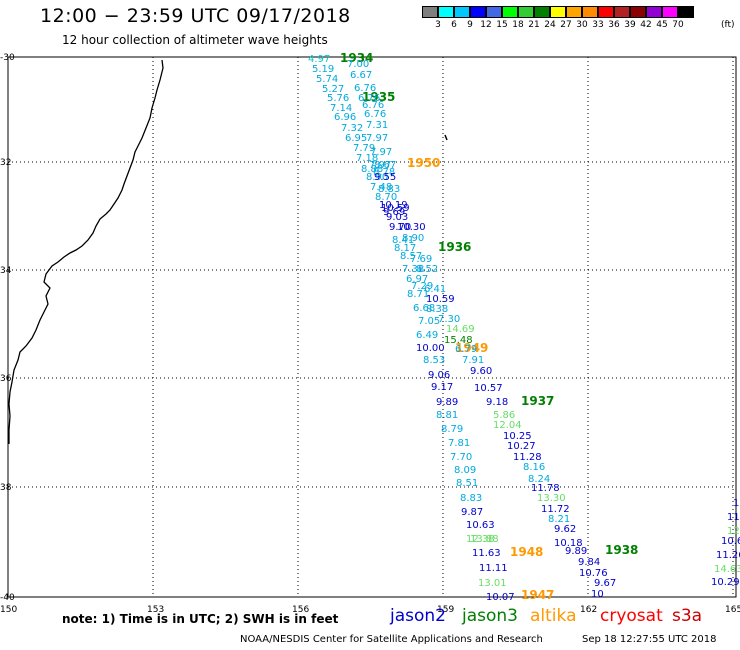 The image size is (740, 650). What do you see at coordinates (358, 64) in the screenshot?
I see `wave-height-value: 7.00` at bounding box center [358, 64].